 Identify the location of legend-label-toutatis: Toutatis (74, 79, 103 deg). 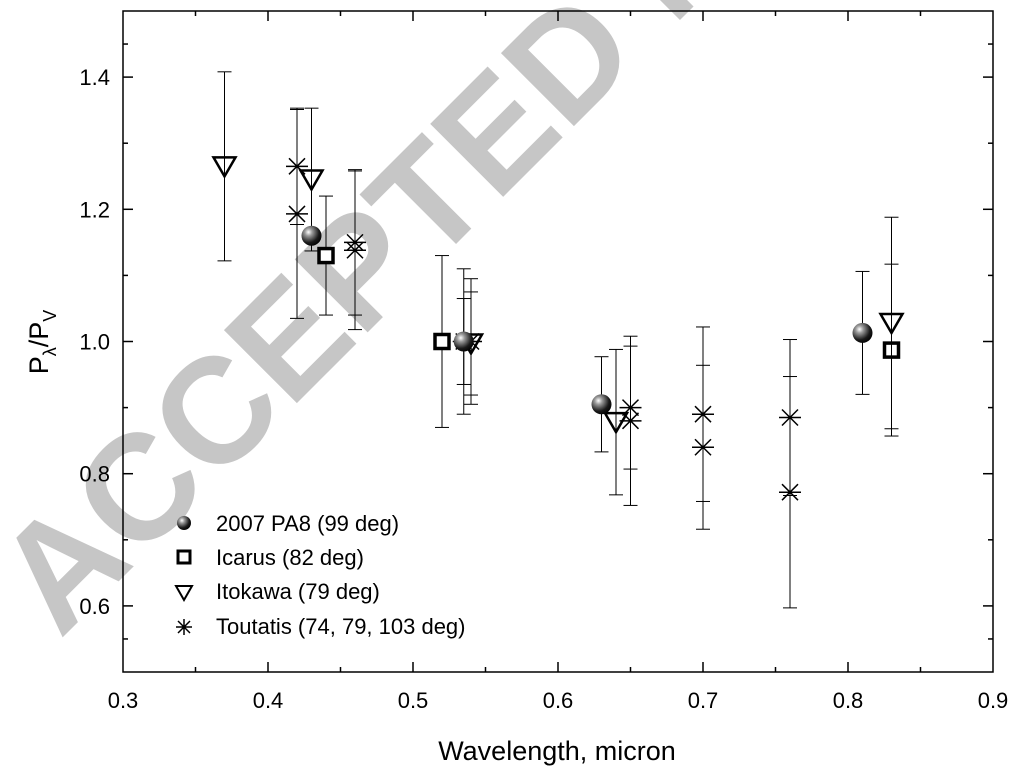
(341, 626).